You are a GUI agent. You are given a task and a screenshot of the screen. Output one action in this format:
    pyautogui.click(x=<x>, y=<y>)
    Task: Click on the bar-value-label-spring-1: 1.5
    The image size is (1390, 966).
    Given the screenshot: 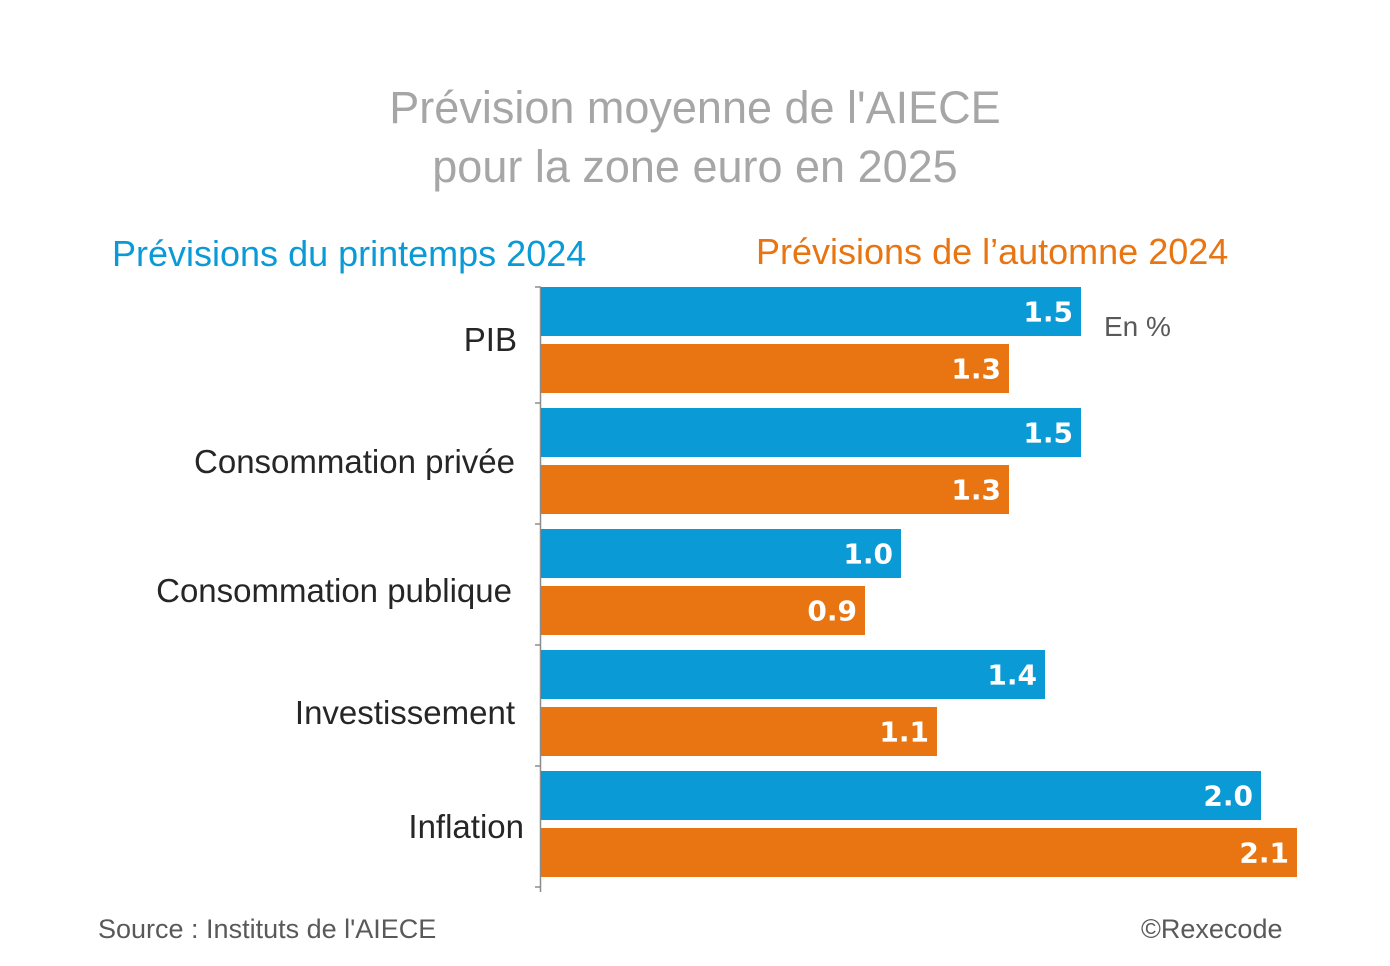 What is the action you would take?
    pyautogui.click(x=1048, y=433)
    